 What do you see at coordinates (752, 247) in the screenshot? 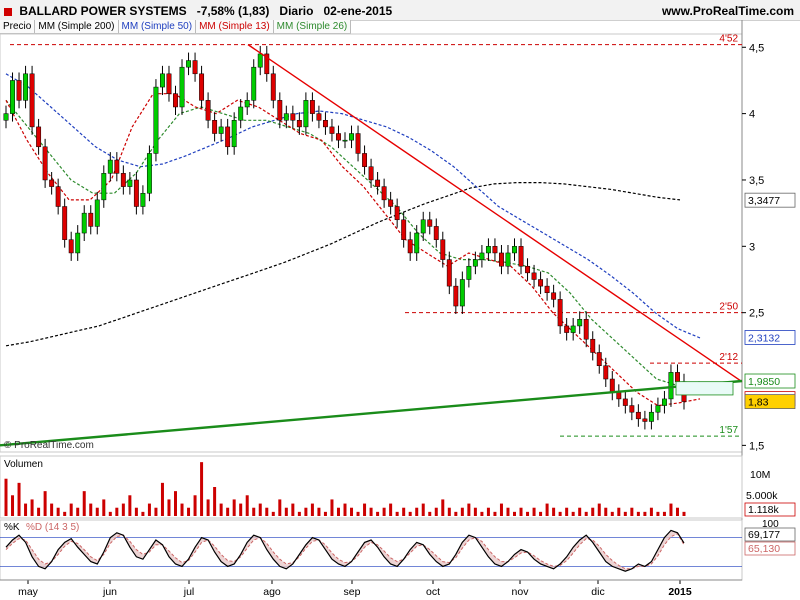
I see `y-tick-label: 3` at bounding box center [752, 247].